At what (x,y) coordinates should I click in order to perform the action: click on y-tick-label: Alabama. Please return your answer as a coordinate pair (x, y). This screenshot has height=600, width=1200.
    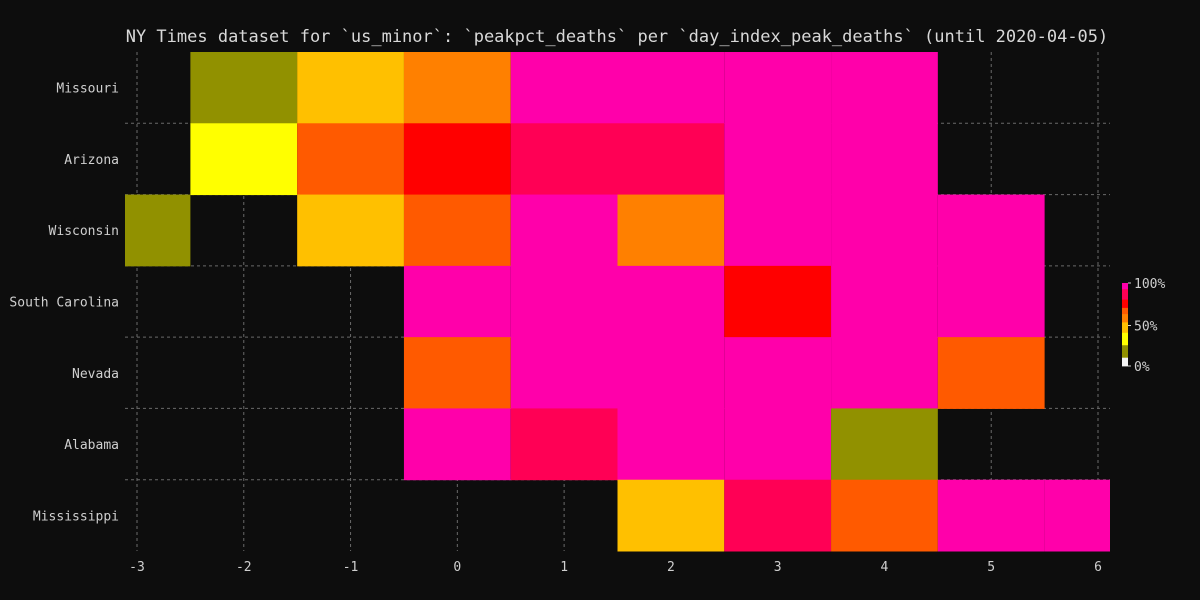
    Looking at the image, I should click on (91, 445).